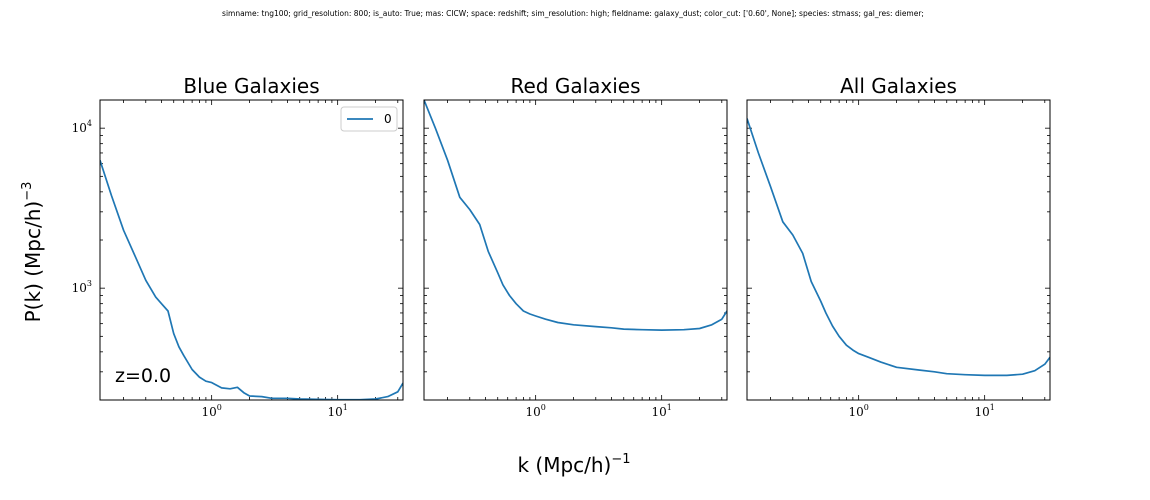  I want to click on svg-text: P(k) (Mpc/h)−3, so click(32, 252).